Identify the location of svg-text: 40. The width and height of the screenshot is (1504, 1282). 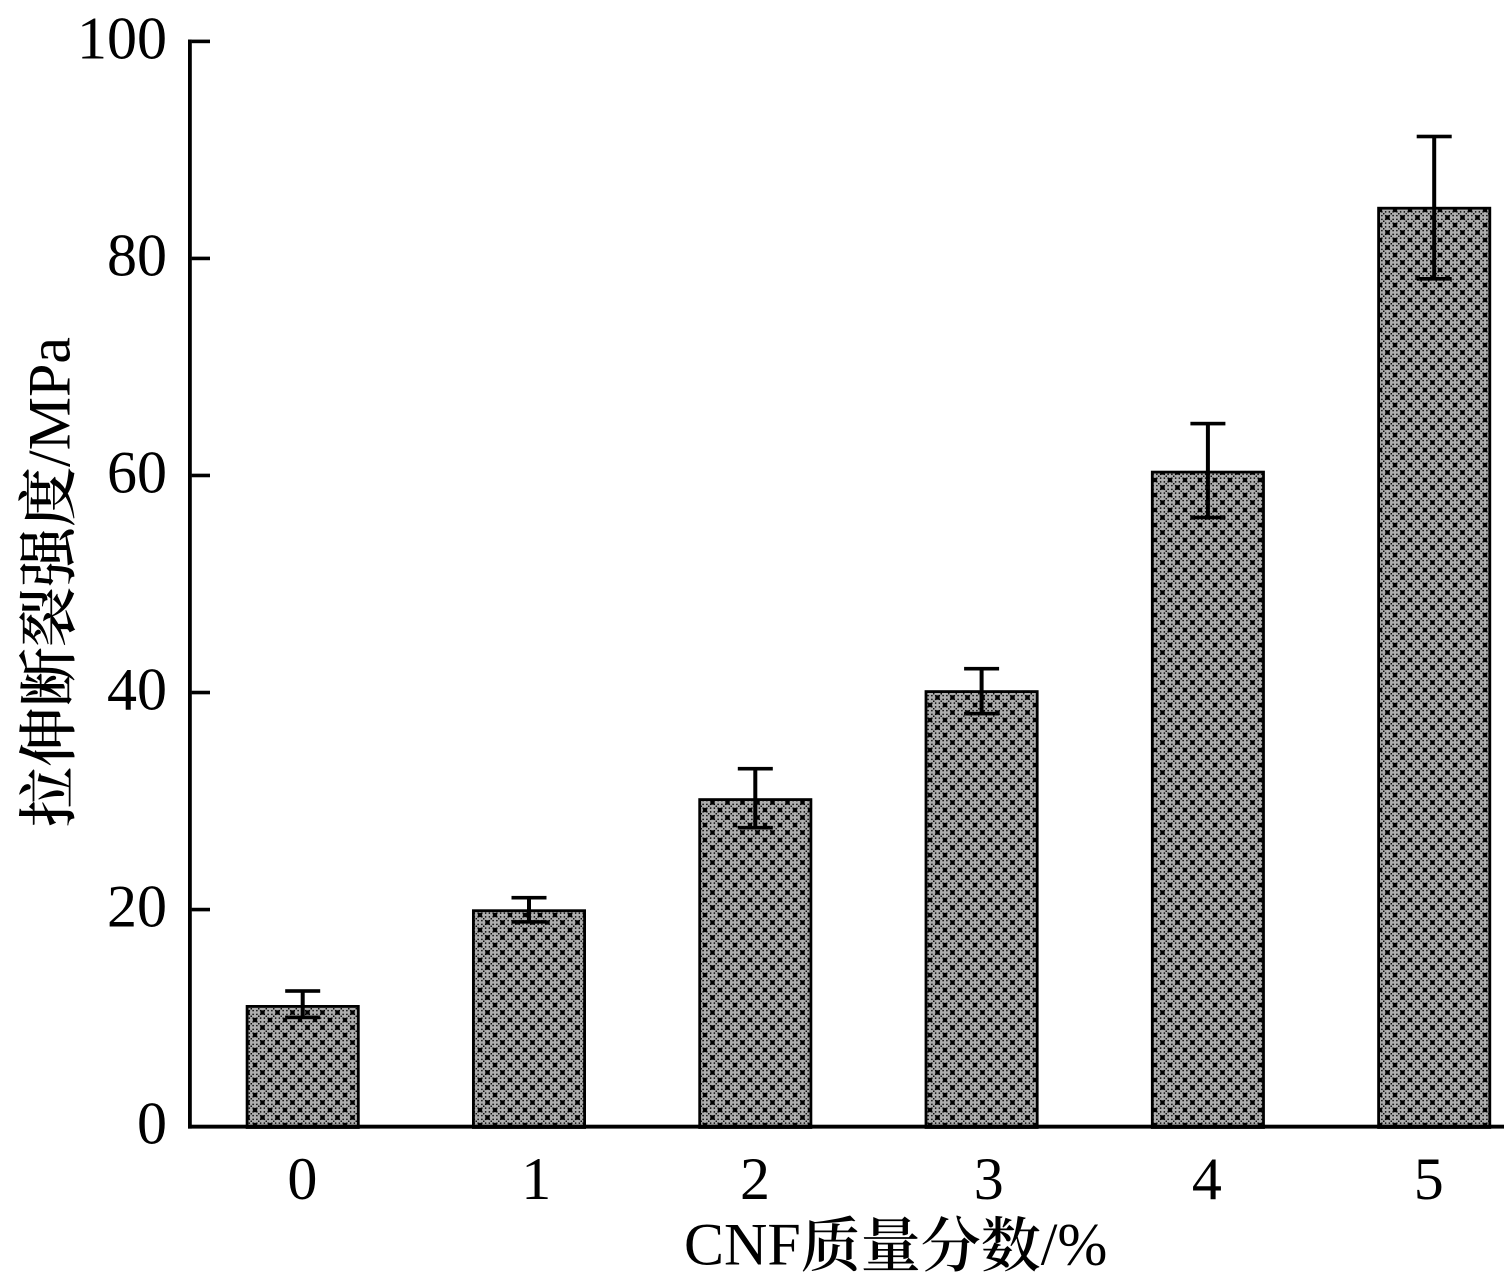
(137, 690).